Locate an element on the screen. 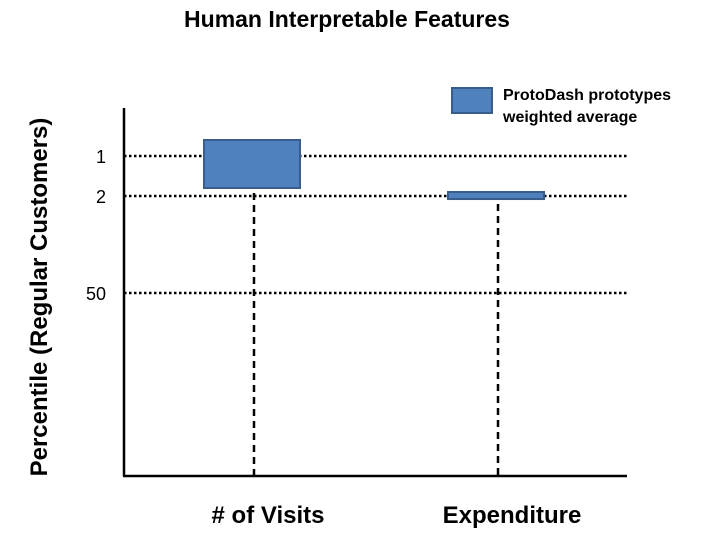  chart-title: Human Interpretable Features is located at coordinates (347, 19).